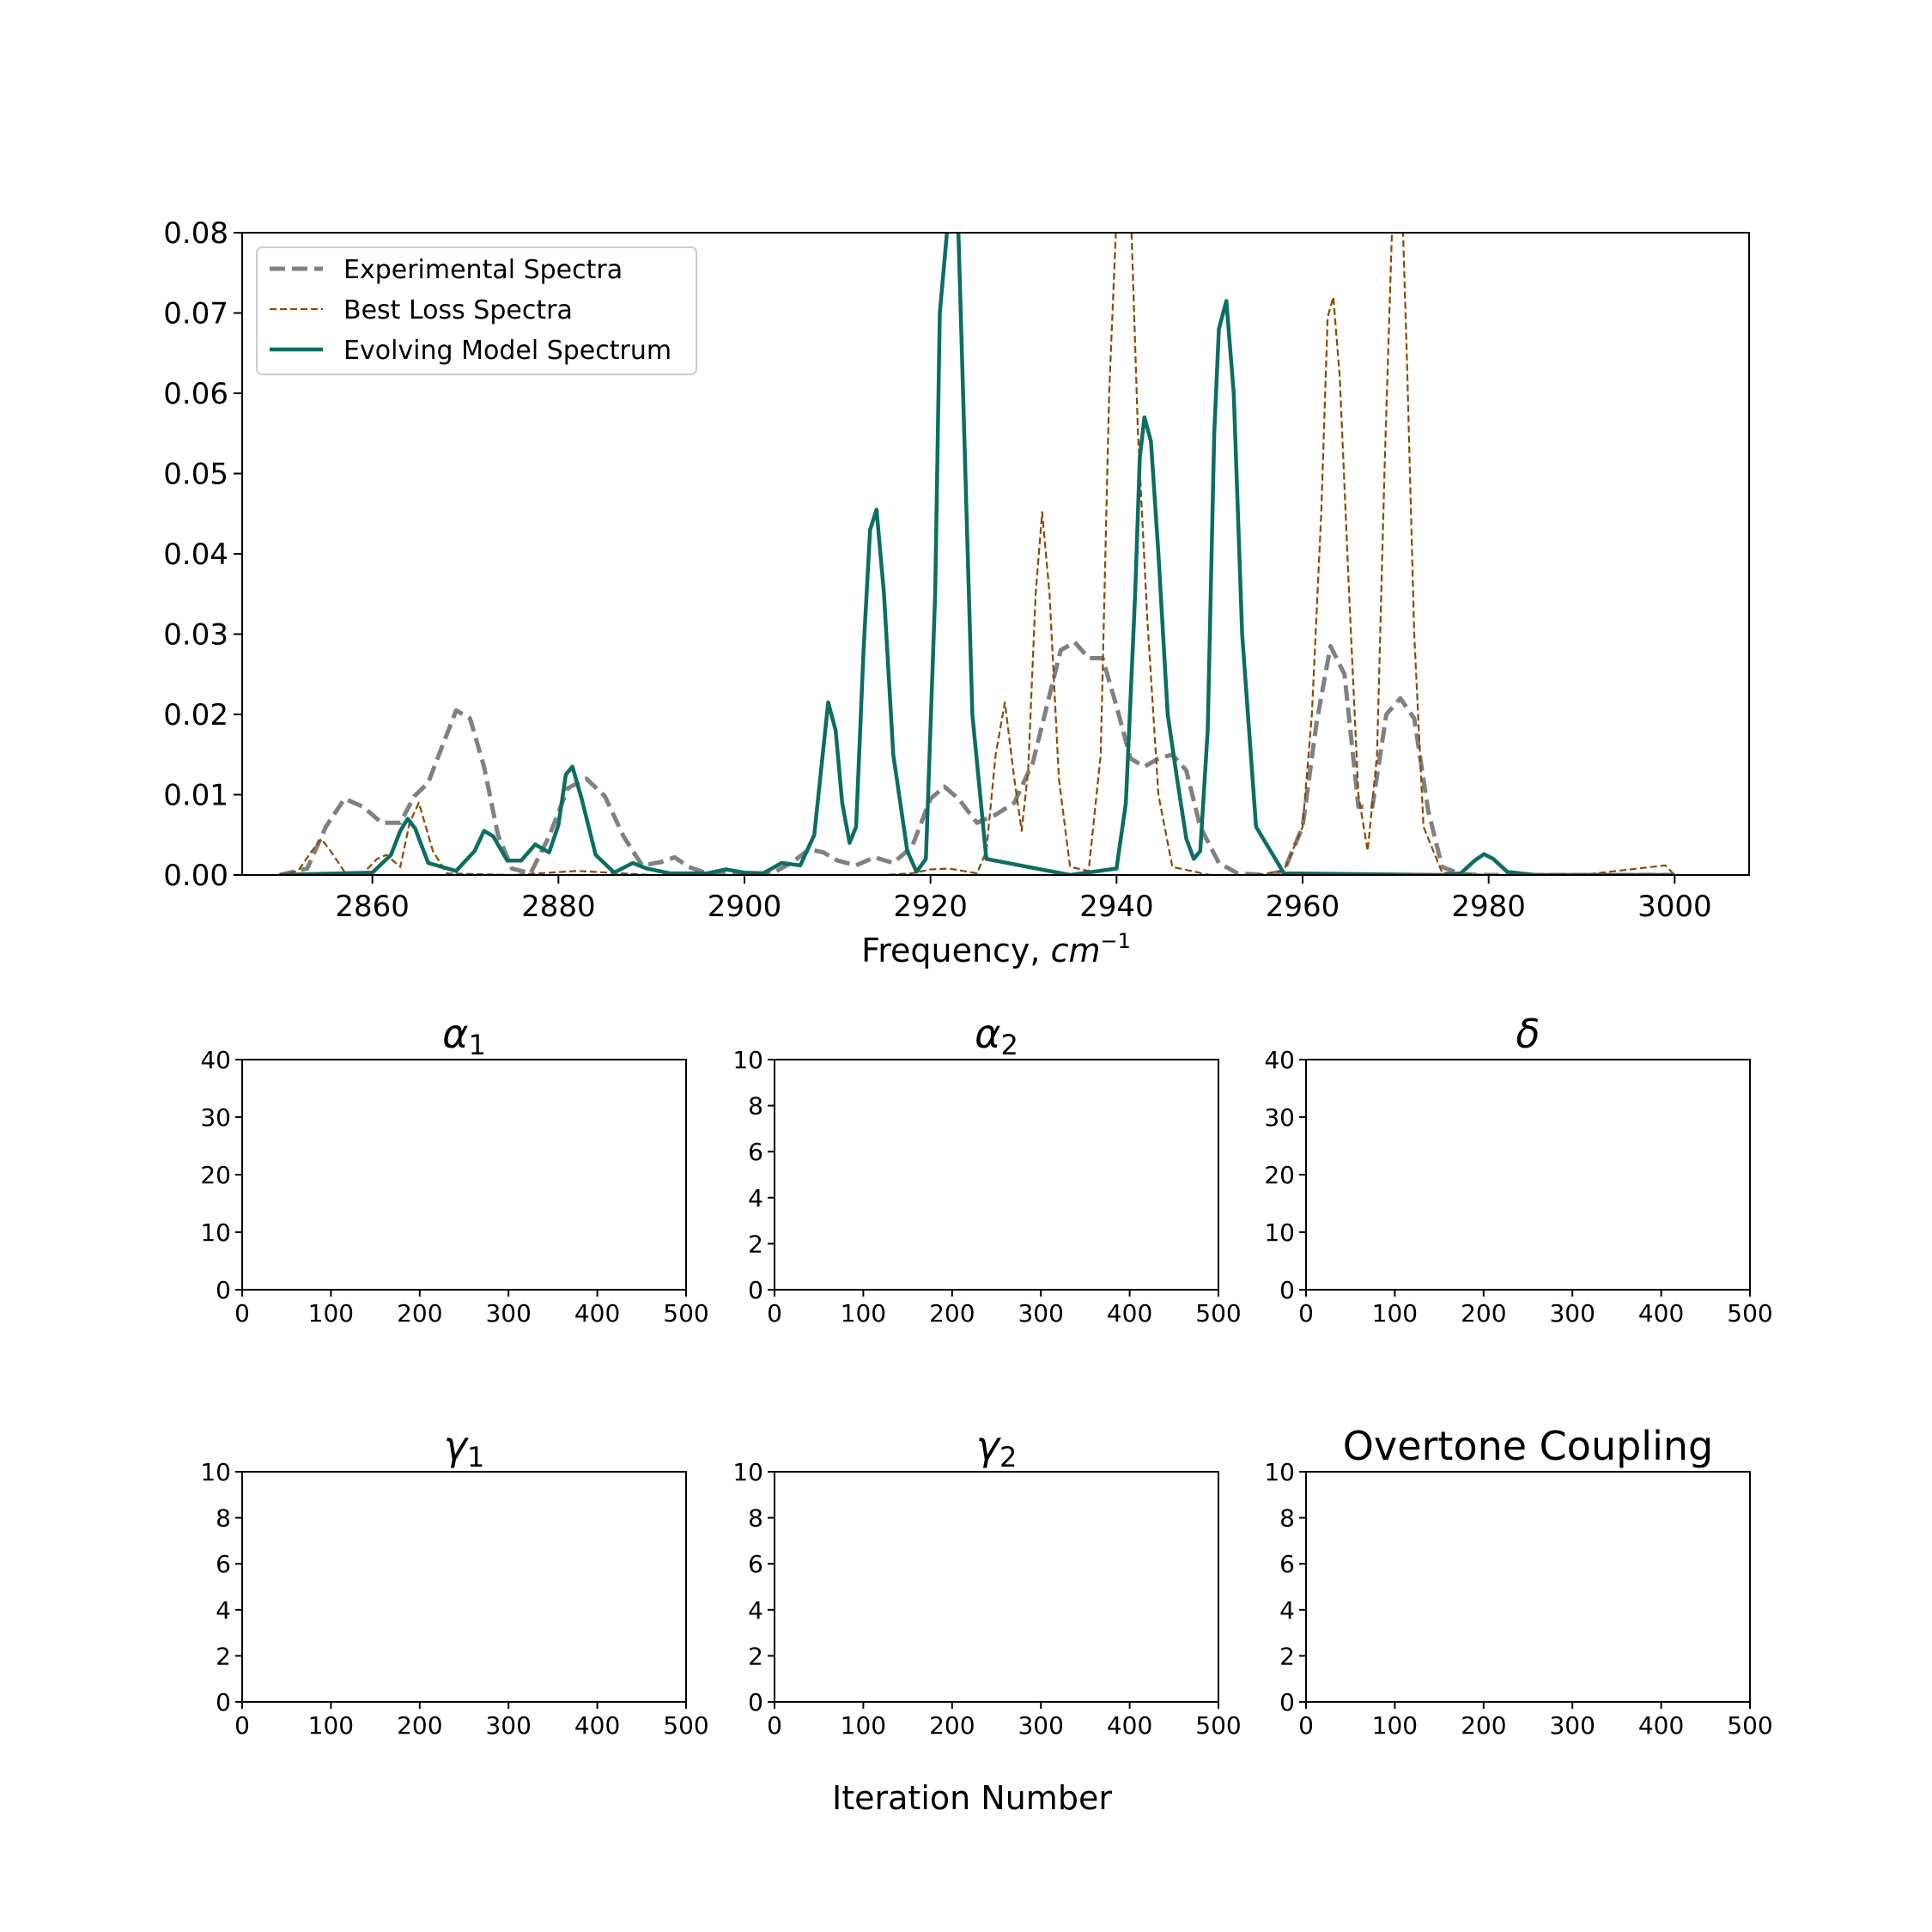 The image size is (1932, 1932). I want to click on shared-x-axis-label: Iteration Number, so click(972, 1798).